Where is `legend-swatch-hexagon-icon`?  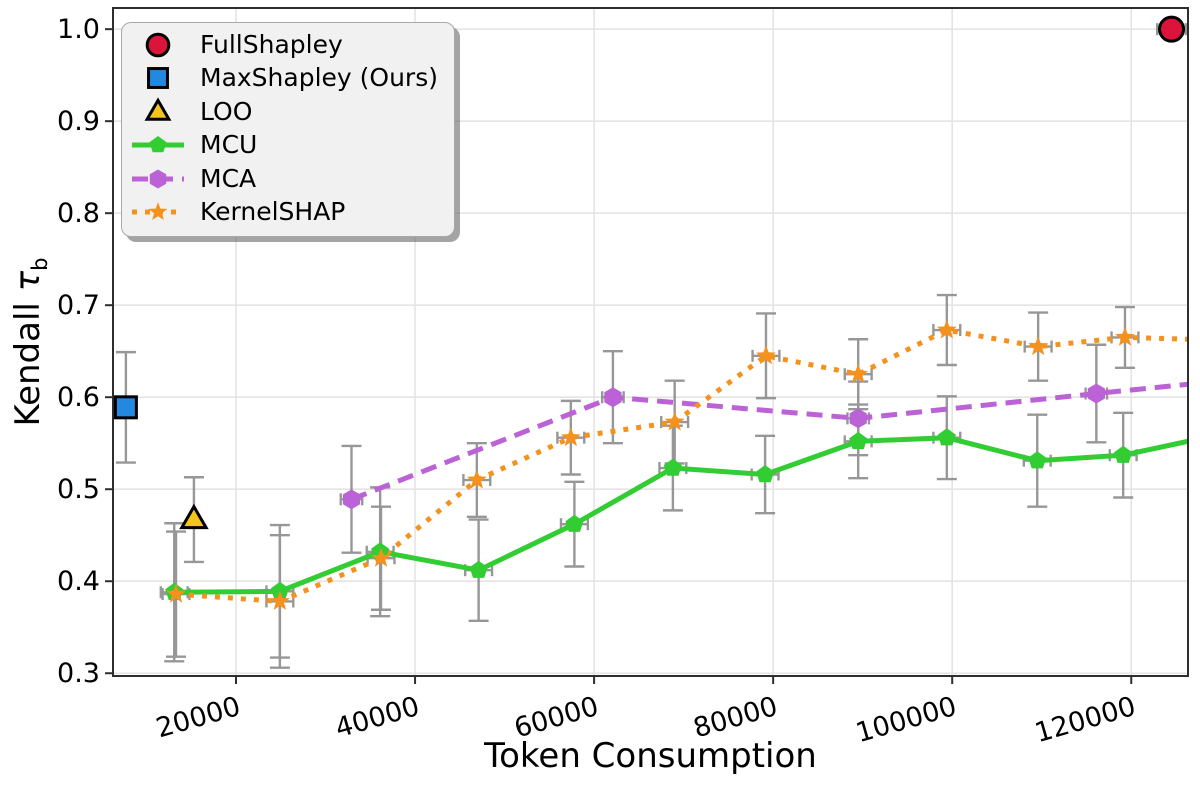
legend-swatch-hexagon-icon is located at coordinates (158, 179).